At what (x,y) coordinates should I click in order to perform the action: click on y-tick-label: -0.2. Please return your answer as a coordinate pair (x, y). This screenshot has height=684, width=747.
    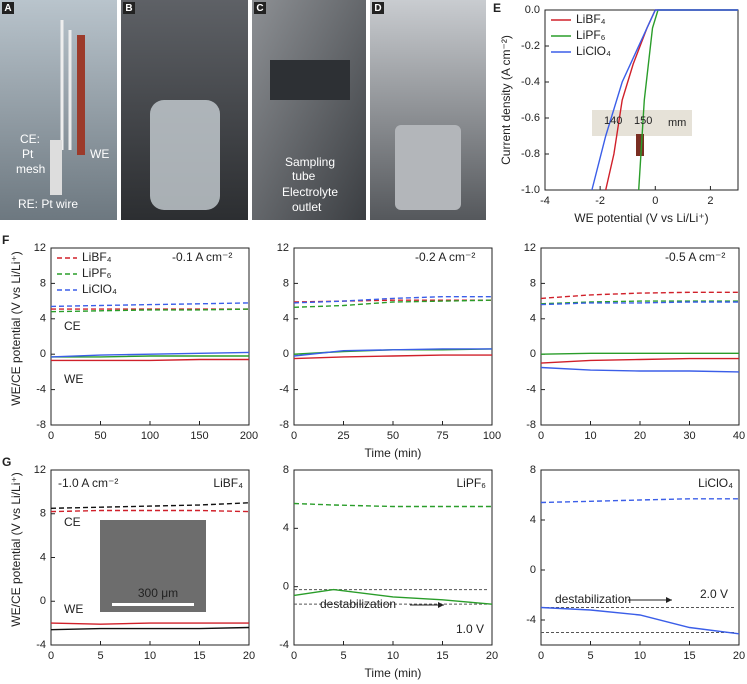
    Looking at the image, I should click on (530, 46).